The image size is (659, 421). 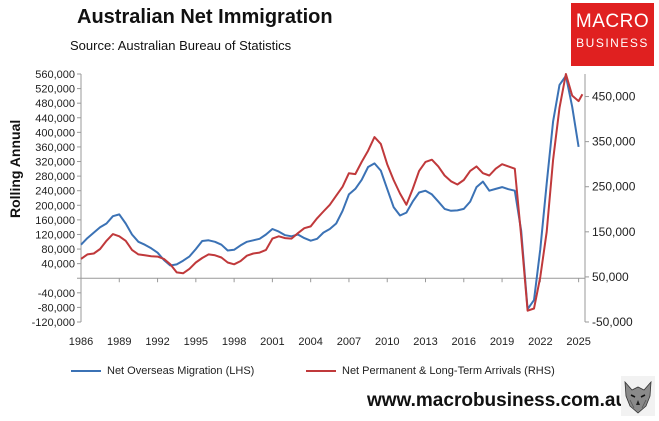 What do you see at coordinates (56, 308) in the screenshot?
I see `y-left-tick-label: -80,000` at bounding box center [56, 308].